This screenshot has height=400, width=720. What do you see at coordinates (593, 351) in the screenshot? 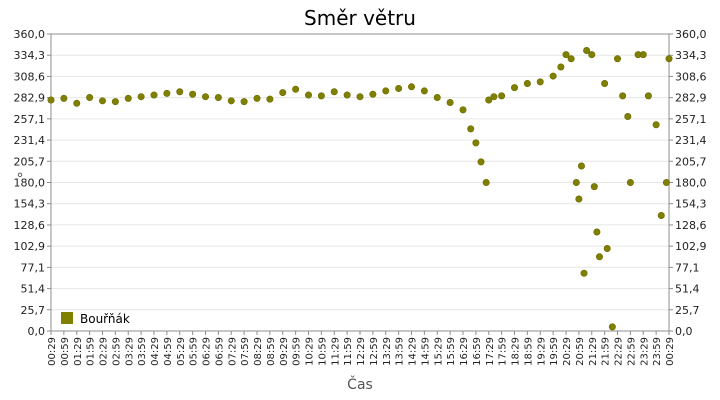
I see `x-tick-label: 21:29` at bounding box center [593, 351].